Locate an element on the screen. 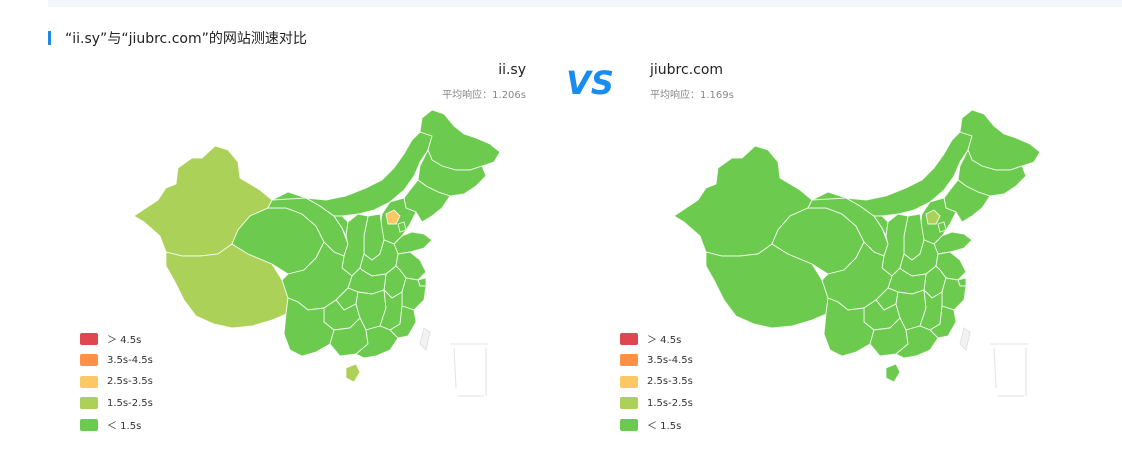 The width and height of the screenshot is (1122, 462). vs-icon: VS is located at coordinates (590, 83).